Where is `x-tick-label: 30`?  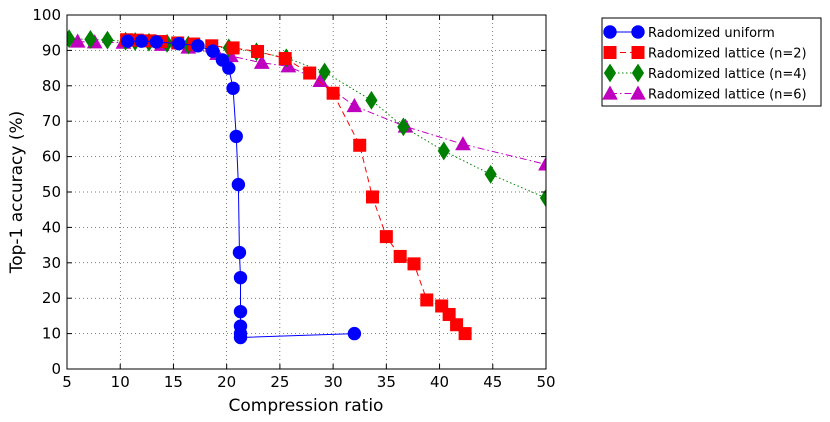
x-tick-label: 30 is located at coordinates (333, 382).